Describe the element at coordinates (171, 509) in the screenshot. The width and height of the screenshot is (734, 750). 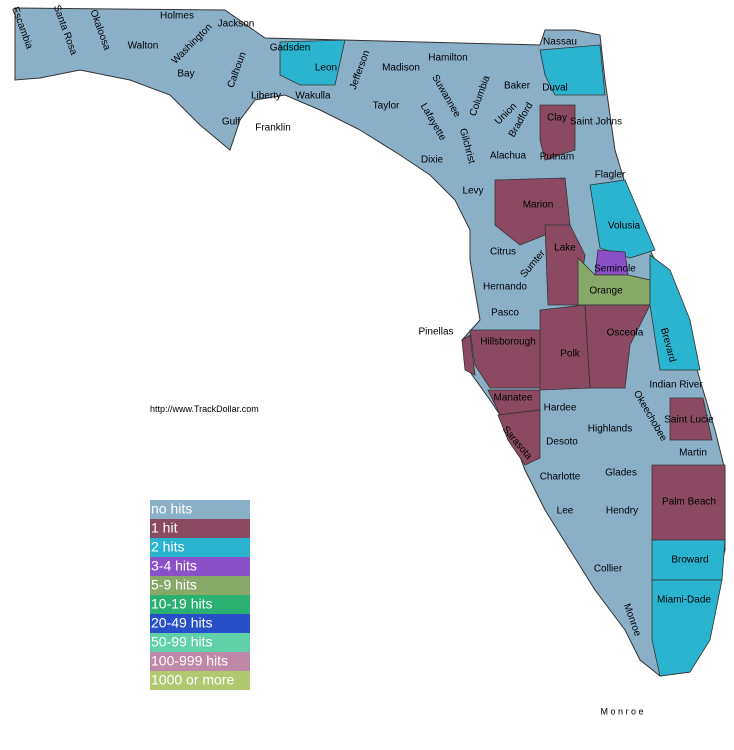
I see `legend-label: no hits` at that location.